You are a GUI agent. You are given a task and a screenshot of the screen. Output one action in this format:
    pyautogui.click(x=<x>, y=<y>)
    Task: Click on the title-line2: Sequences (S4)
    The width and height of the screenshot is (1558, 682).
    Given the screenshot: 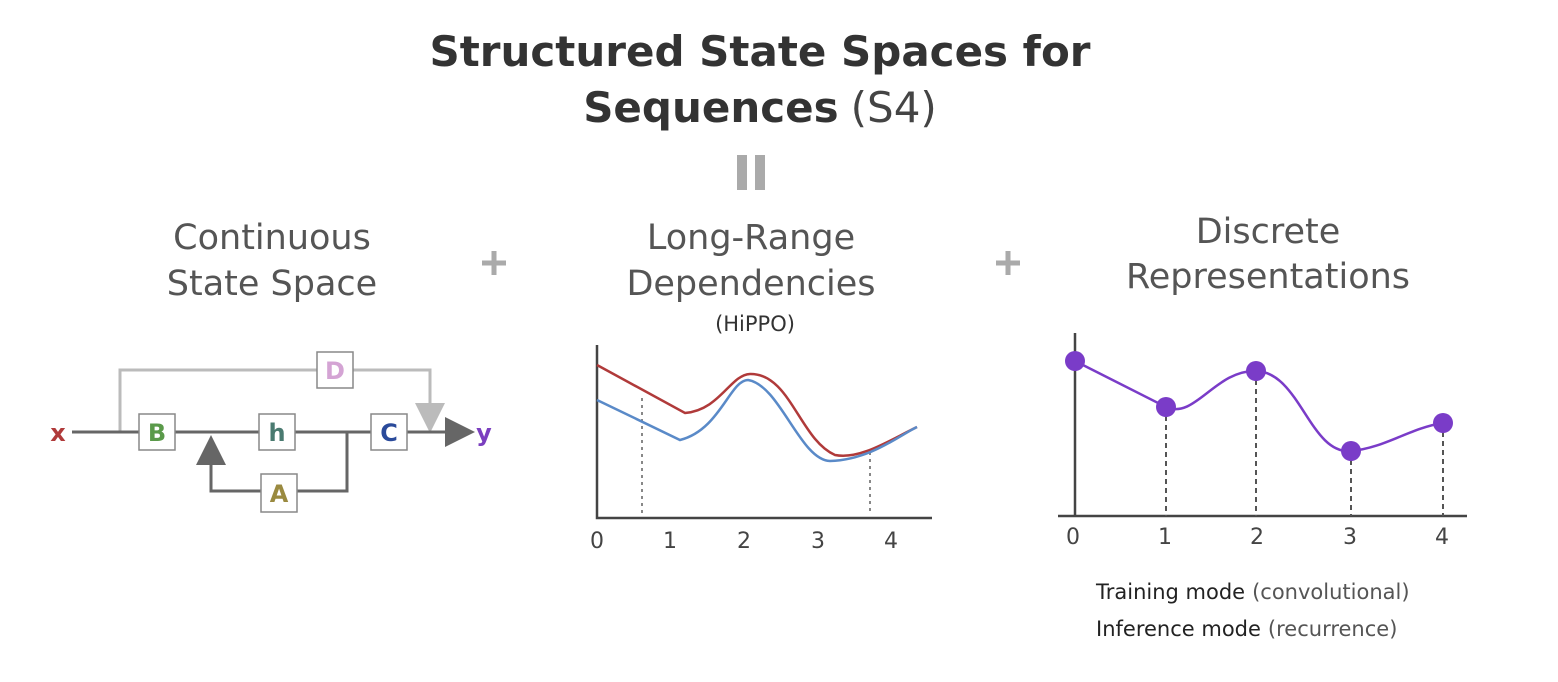 What is the action you would take?
    pyautogui.click(x=760, y=107)
    